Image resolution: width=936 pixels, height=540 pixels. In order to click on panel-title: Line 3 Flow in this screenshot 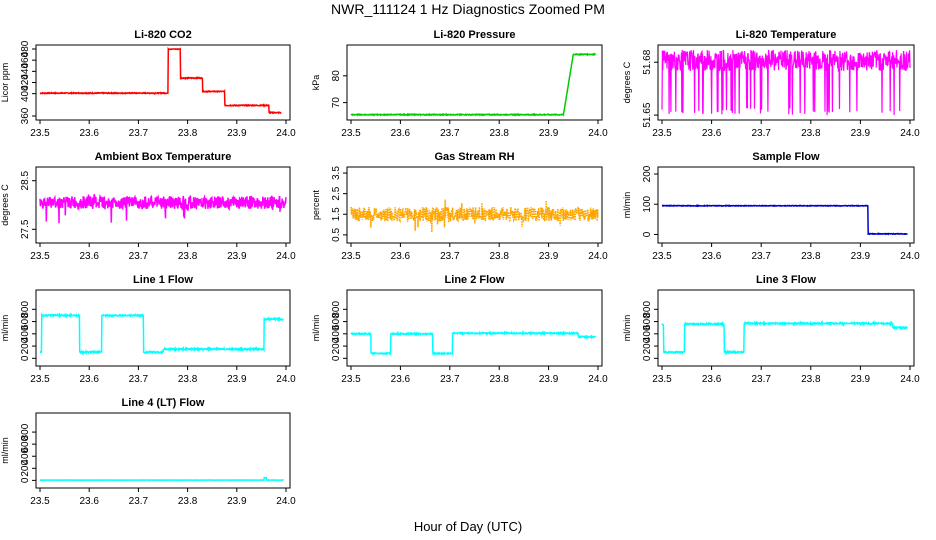, I will do `click(786, 280)`.